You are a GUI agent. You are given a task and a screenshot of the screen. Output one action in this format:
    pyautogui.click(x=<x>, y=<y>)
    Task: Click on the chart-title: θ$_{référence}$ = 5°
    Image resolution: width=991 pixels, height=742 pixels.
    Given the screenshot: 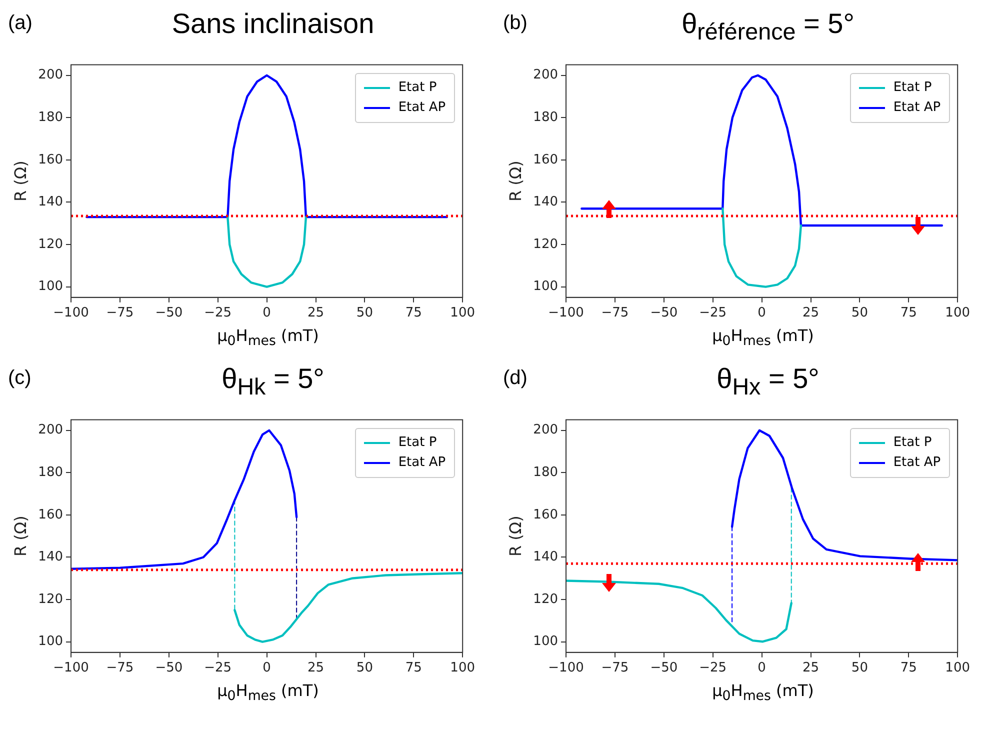 What is the action you would take?
    pyautogui.click(x=768, y=27)
    